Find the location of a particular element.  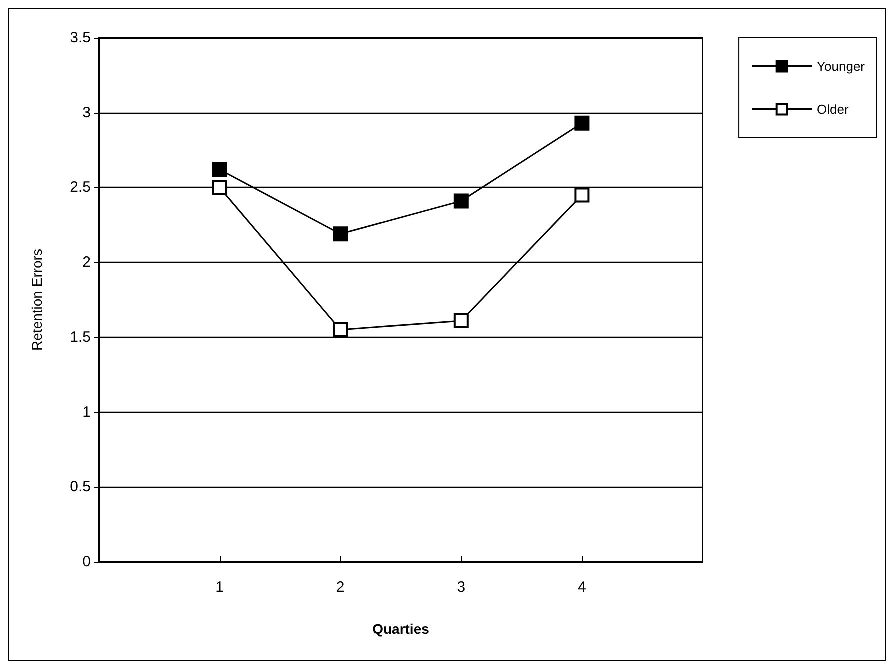

x-tick-label: 1 is located at coordinates (220, 587).